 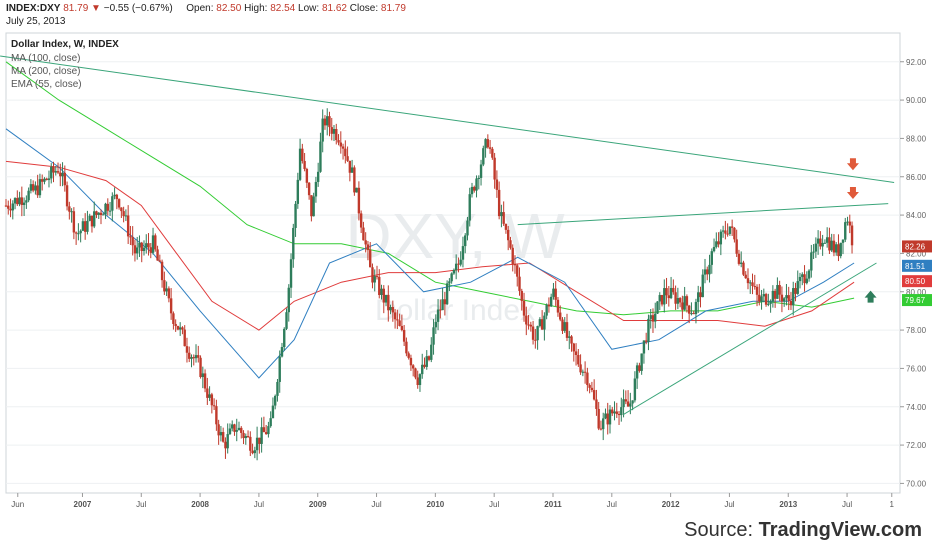 I want to click on source-credit: Source: TradingView.com, so click(x=803, y=530).